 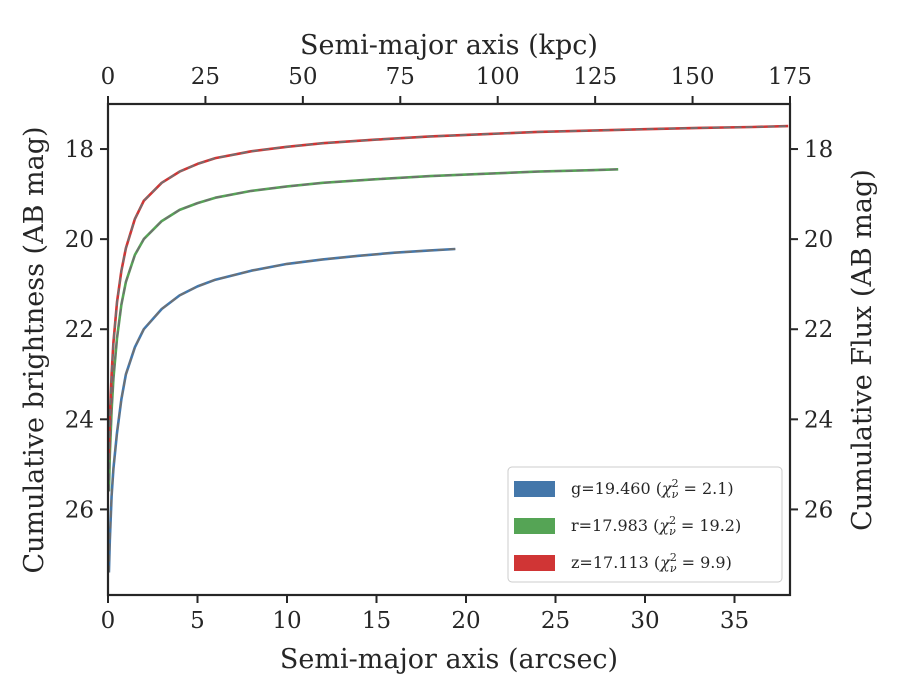 I want to click on x-tick-label-6: 30, so click(x=644, y=621).